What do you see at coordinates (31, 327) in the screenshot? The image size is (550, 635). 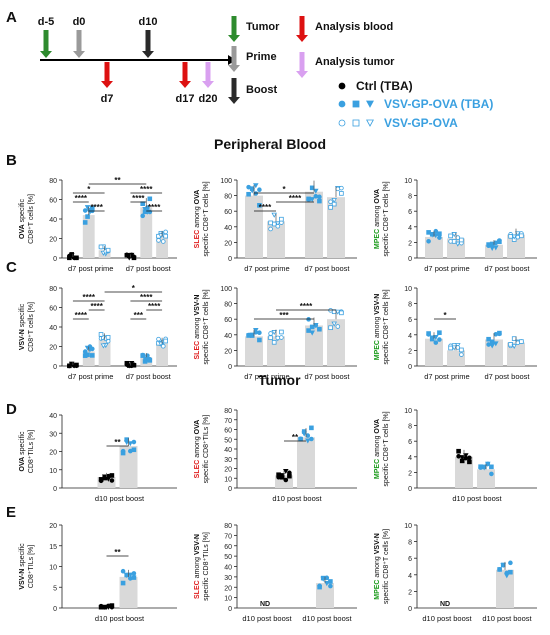 I see `y-axis-label-2: CD8⁺T cells [%]` at bounding box center [31, 327].